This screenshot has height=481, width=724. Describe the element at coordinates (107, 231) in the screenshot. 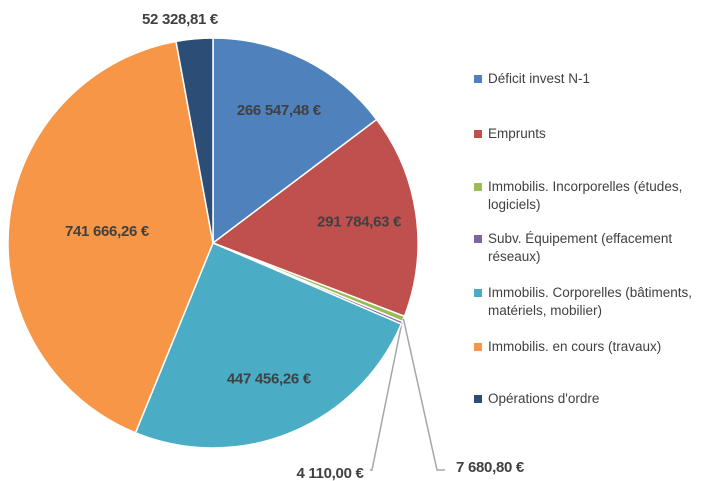

I see `data-label: 741 666,26 €` at that location.